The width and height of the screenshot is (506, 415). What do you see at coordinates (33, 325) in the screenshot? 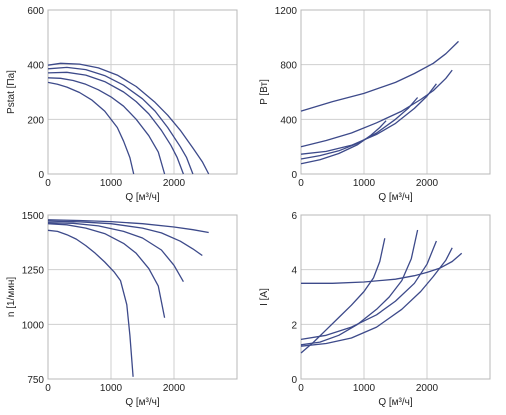
I see `y-tick-label: 1000` at bounding box center [33, 325].